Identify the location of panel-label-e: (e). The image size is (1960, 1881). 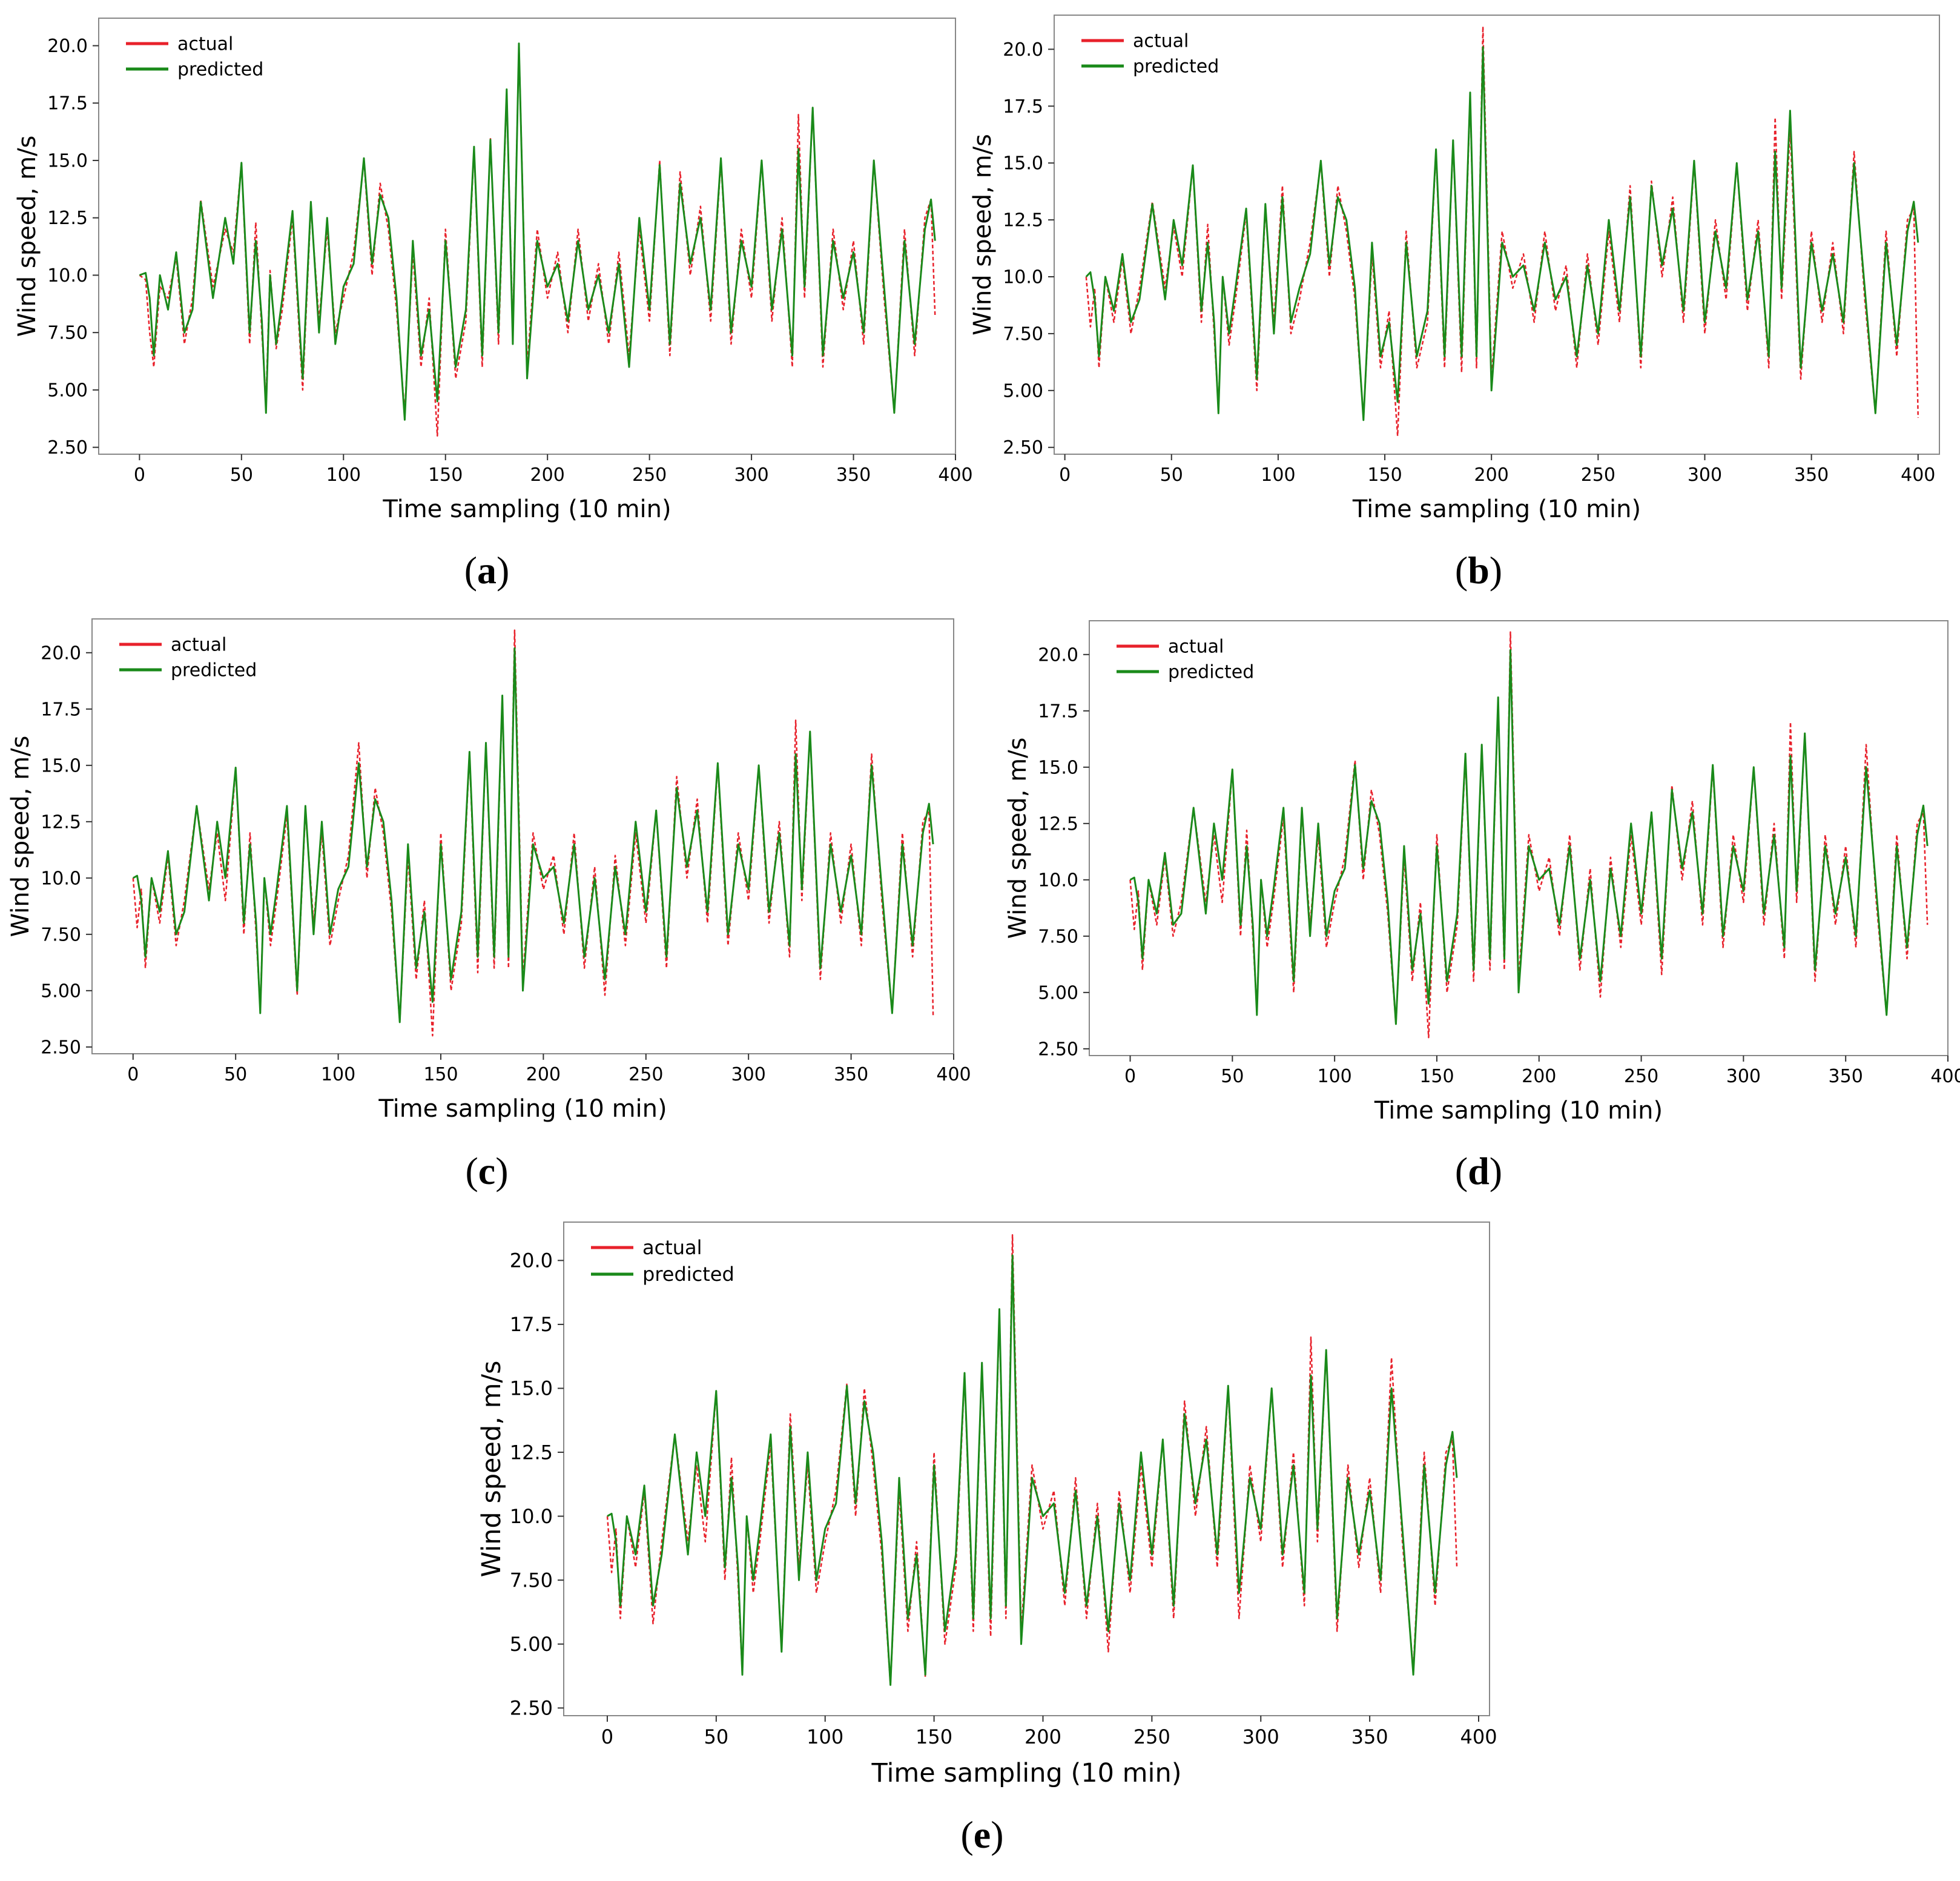
(982, 1835).